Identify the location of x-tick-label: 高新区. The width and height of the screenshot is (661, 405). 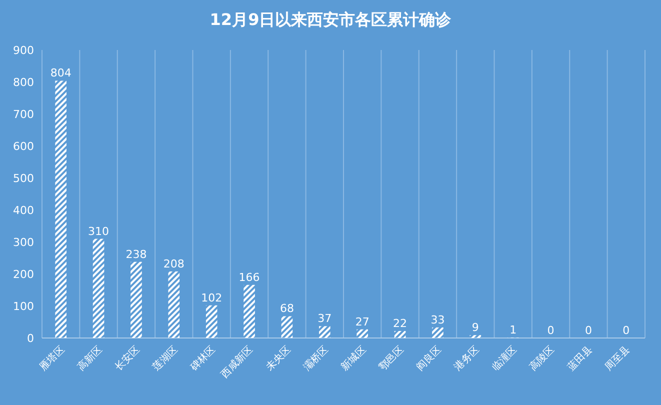
(89, 359).